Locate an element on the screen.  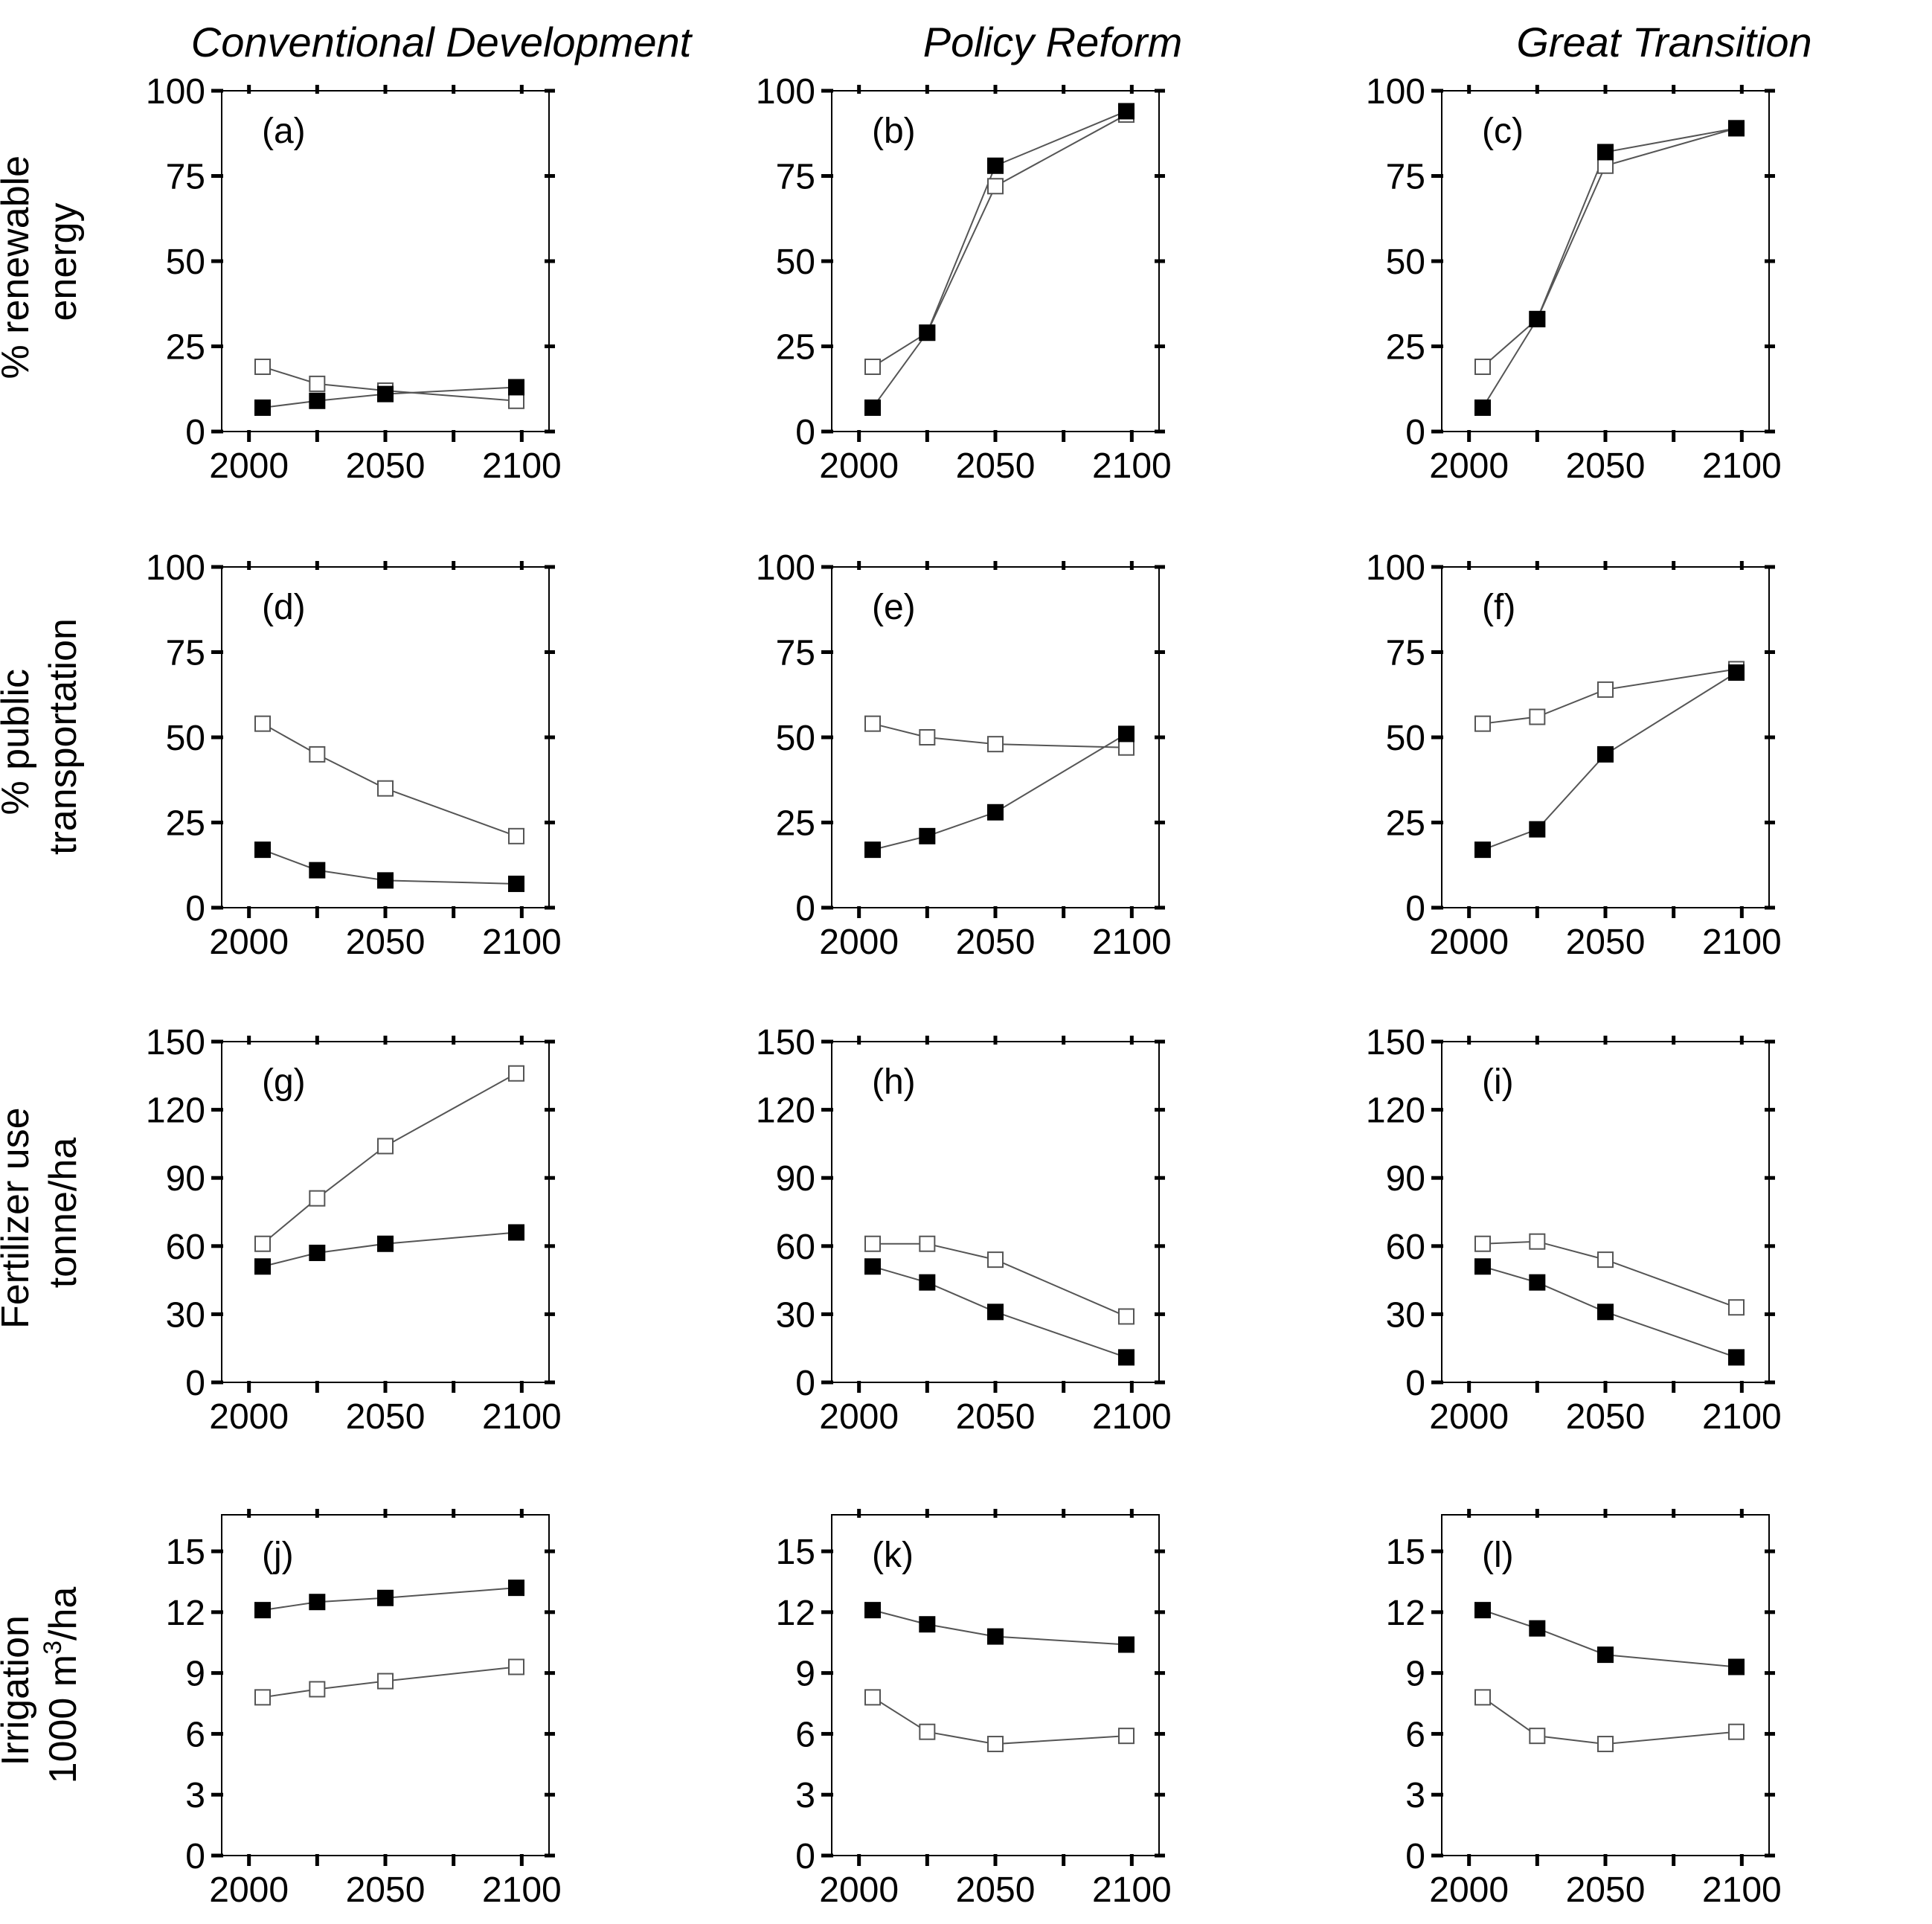
column-title-great-transition: Great Transition is located at coordinates (1663, 42).